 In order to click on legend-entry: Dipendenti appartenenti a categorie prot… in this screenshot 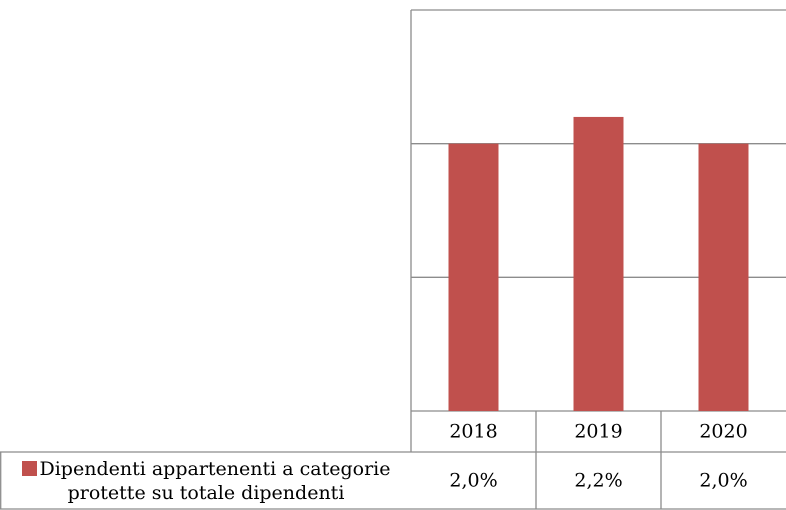, I will do `click(206, 481)`.